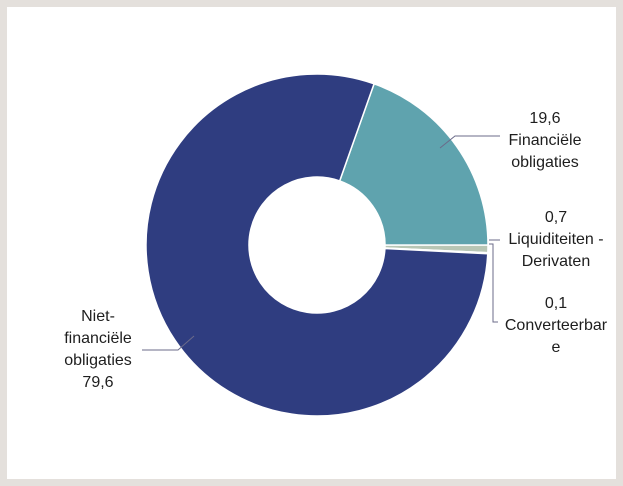  What do you see at coordinates (413, 164) in the screenshot?
I see `slice-financi-le-obligaties` at bounding box center [413, 164].